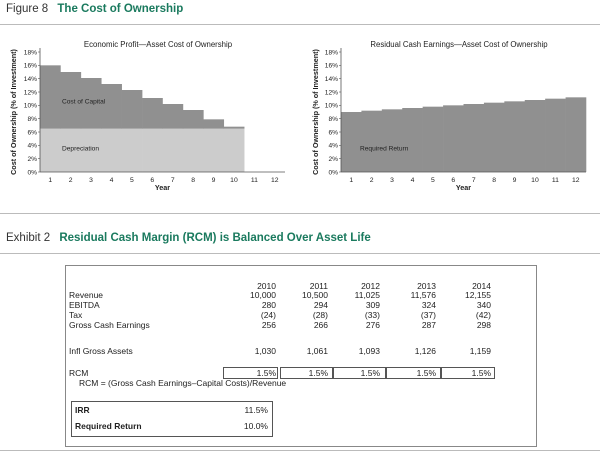 This screenshot has width=600, height=457. What do you see at coordinates (333, 119) in the screenshot?
I see `right-y-tick-label: 8%` at bounding box center [333, 119].